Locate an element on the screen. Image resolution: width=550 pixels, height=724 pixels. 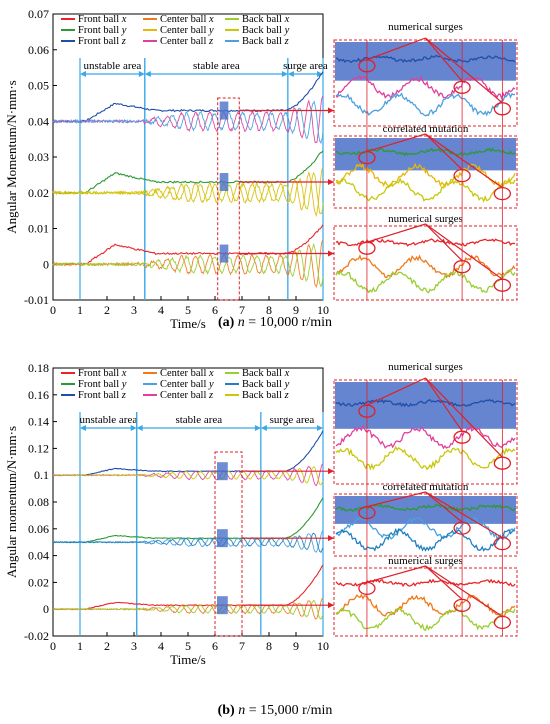
zoom-detail-fill is located at coordinates (425, 510).